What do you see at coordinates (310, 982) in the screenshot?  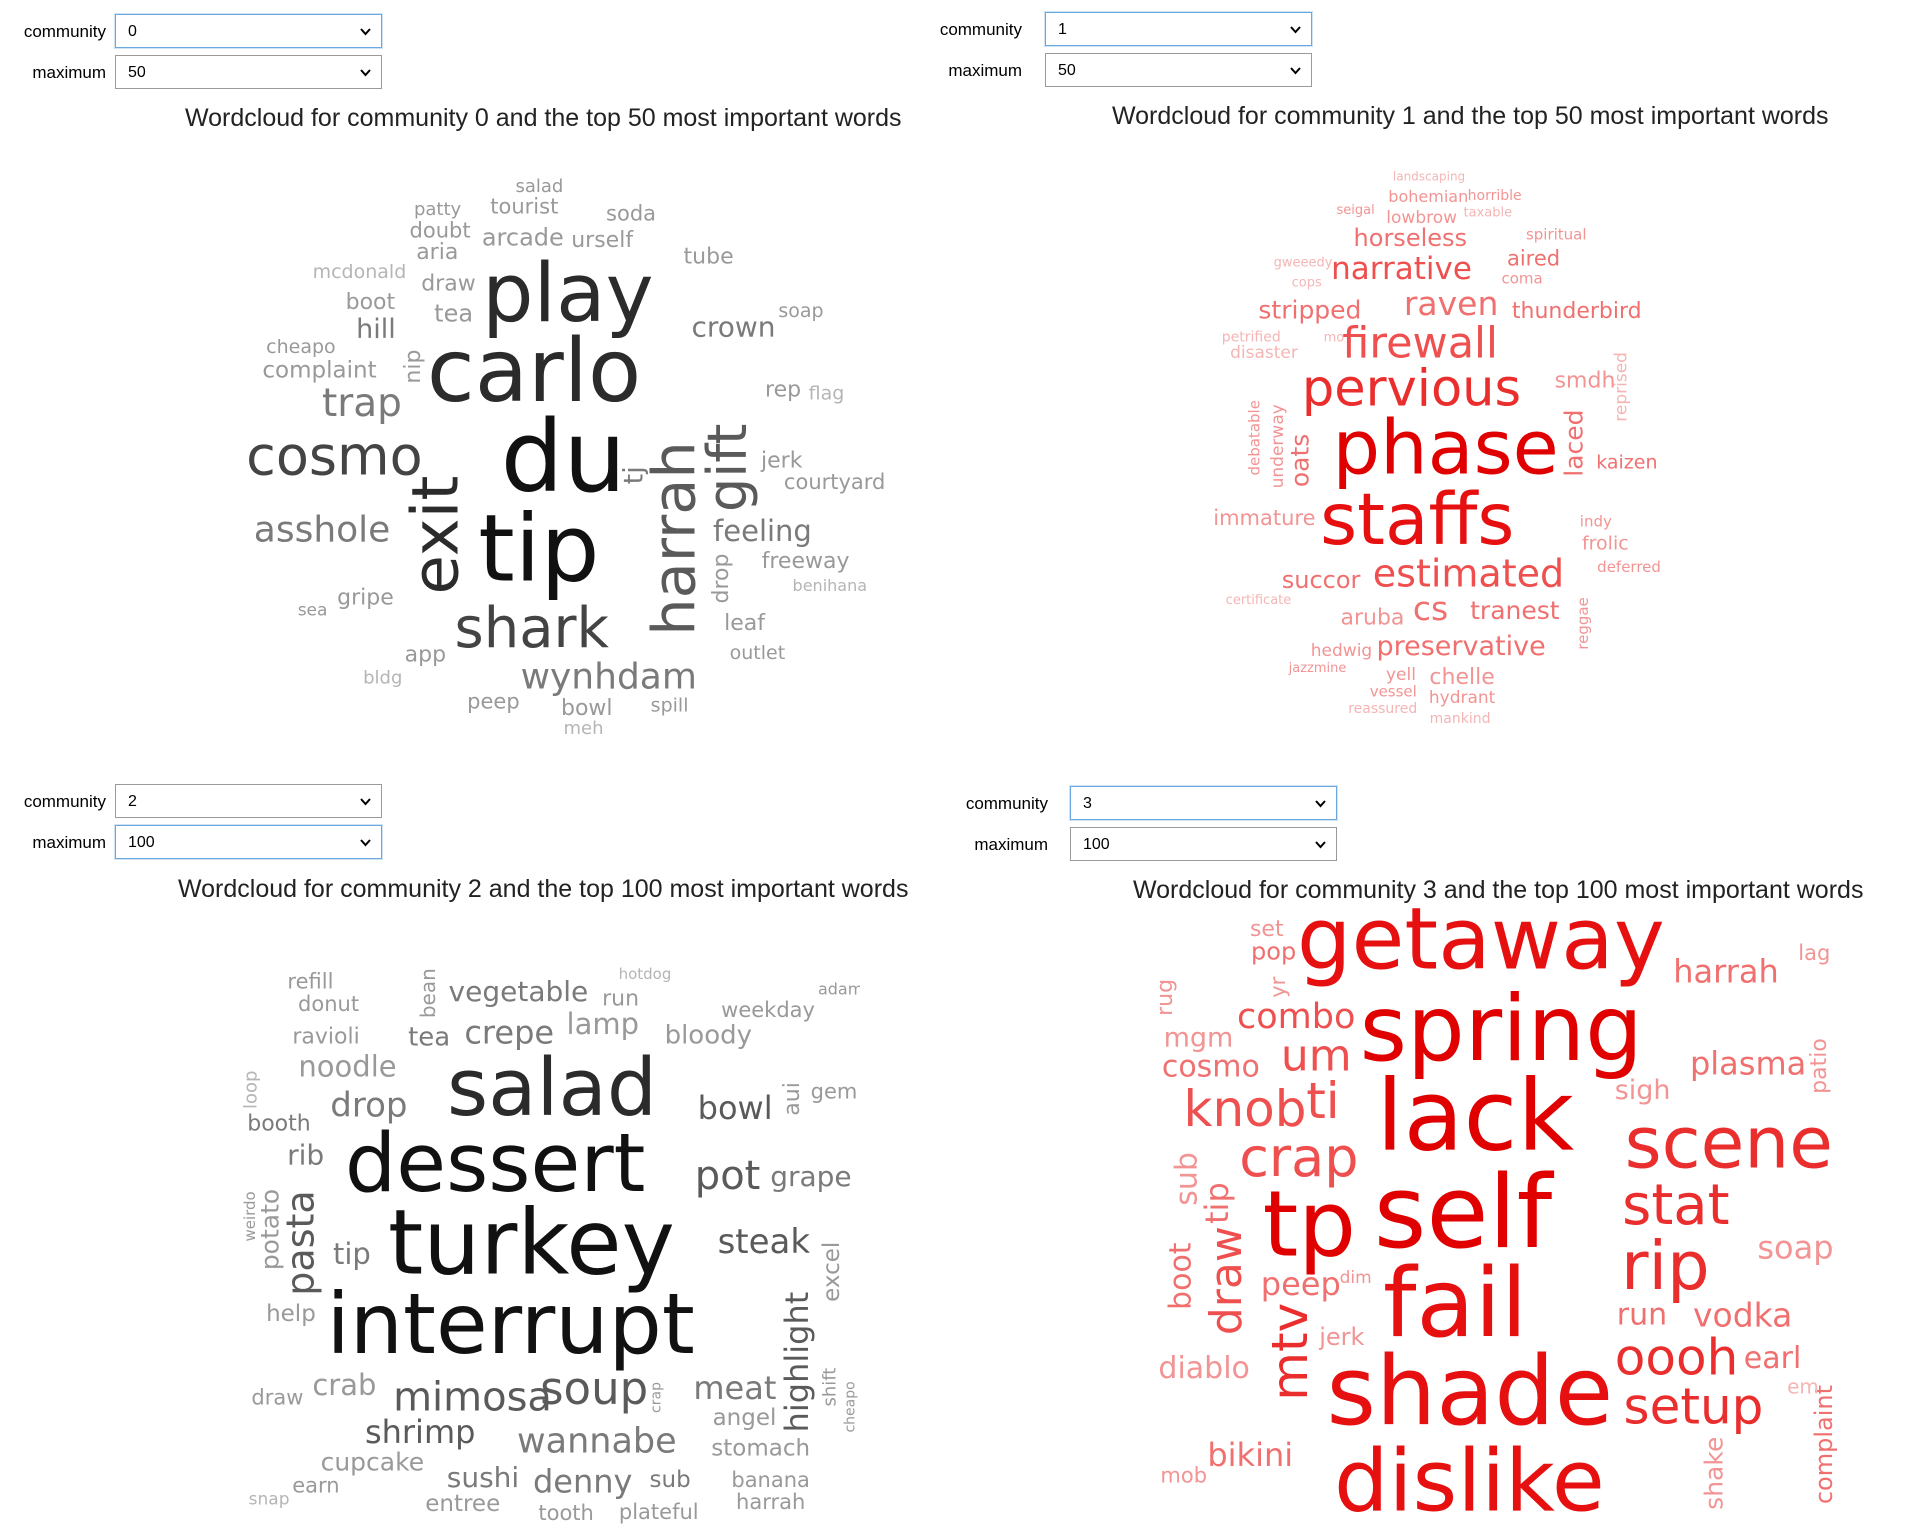 I see `word: refill` at bounding box center [310, 982].